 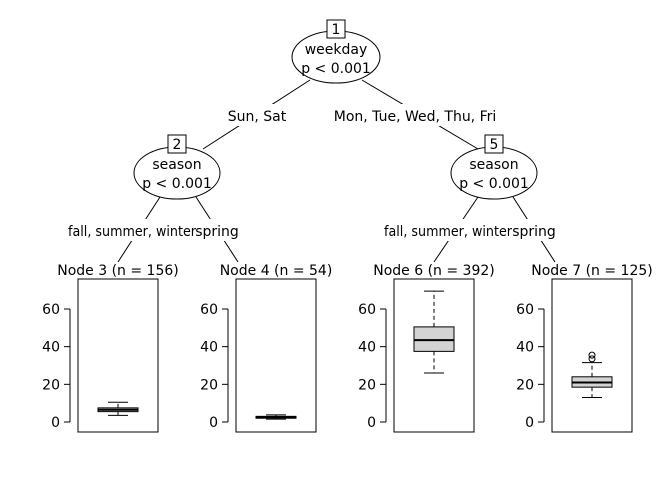 I want to click on inner-node-2: 2 season p < 0.001, so click(x=177, y=167).